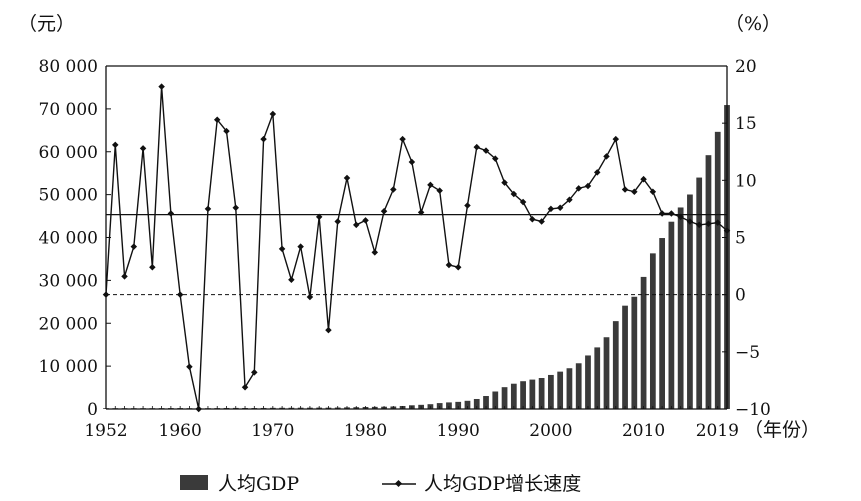 The height and width of the screenshot is (501, 861). What do you see at coordinates (194, 482) in the screenshot?
I see `legend-swatch-bar` at bounding box center [194, 482].